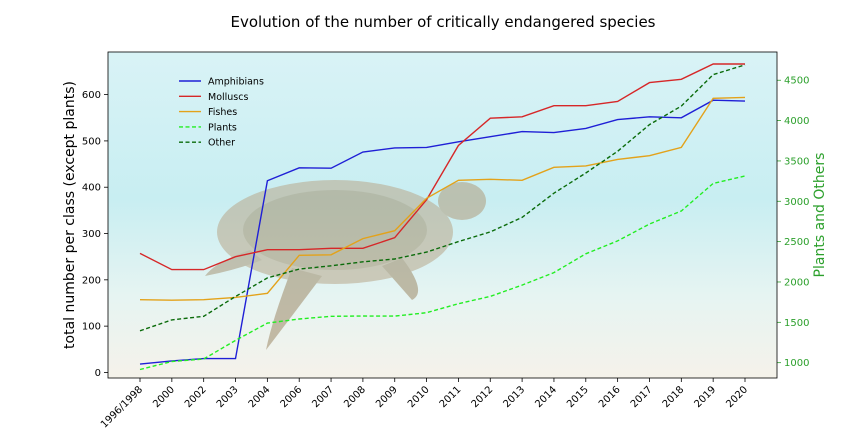  What do you see at coordinates (514, 397) in the screenshot?
I see `x-tick-label: 2013` at bounding box center [514, 397].